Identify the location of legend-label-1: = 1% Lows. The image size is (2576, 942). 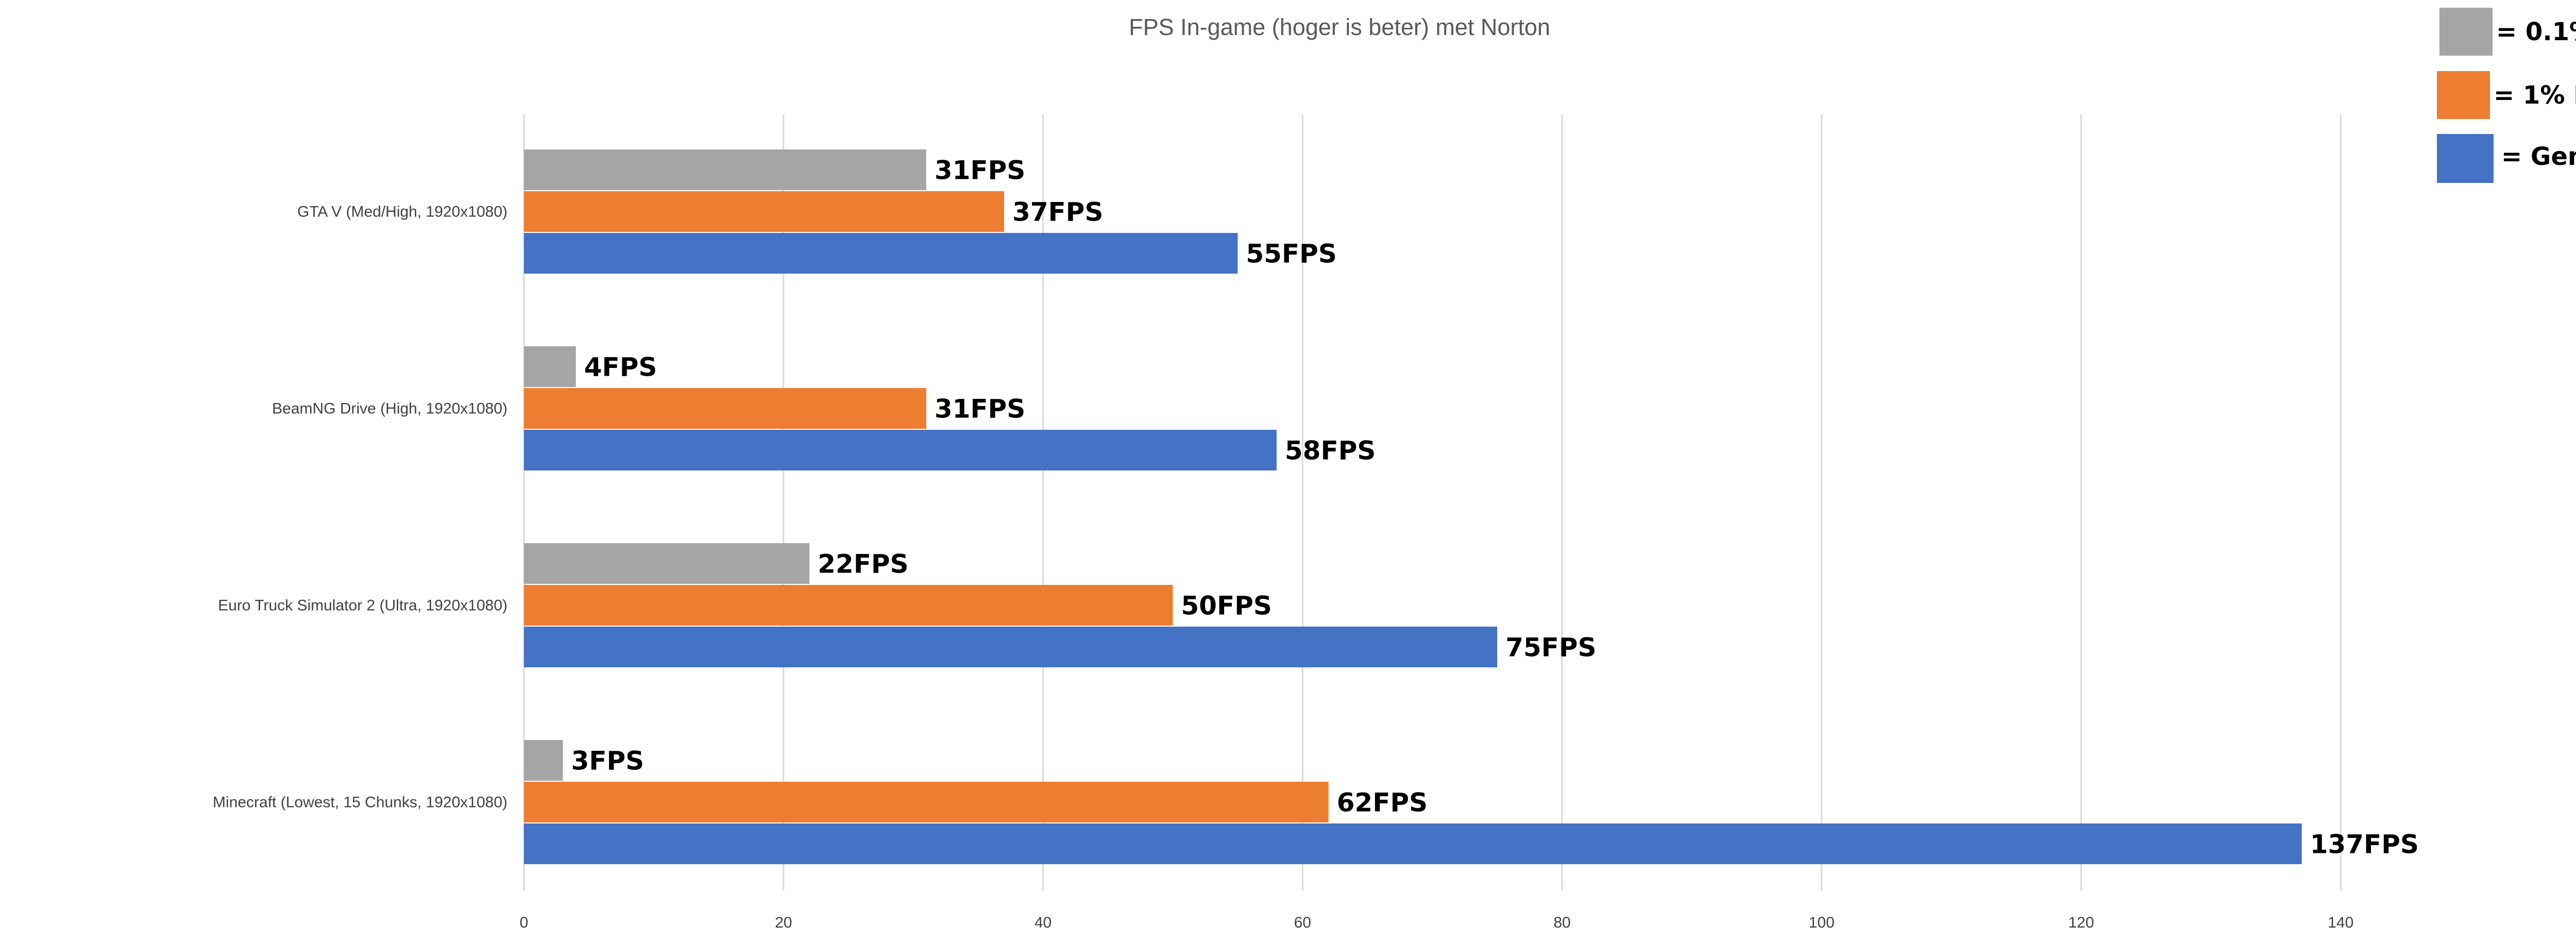
(2535, 95).